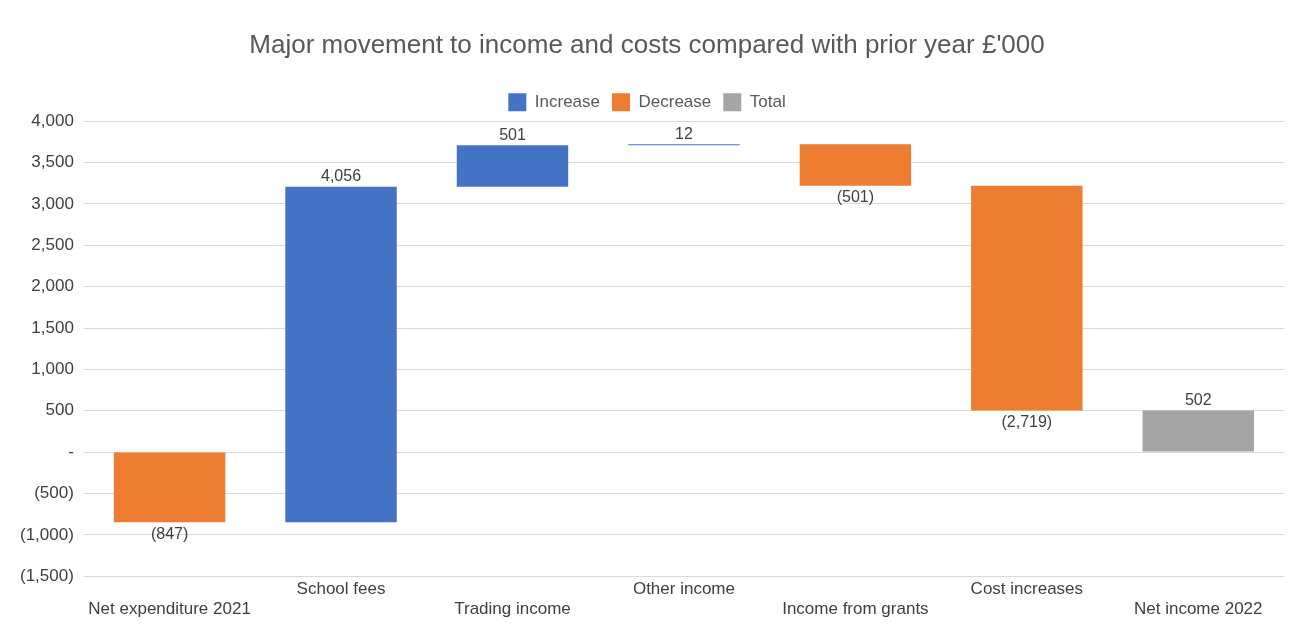 This screenshot has height=628, width=1299. What do you see at coordinates (1198, 609) in the screenshot?
I see `x-tick-label: Net income 2022` at bounding box center [1198, 609].